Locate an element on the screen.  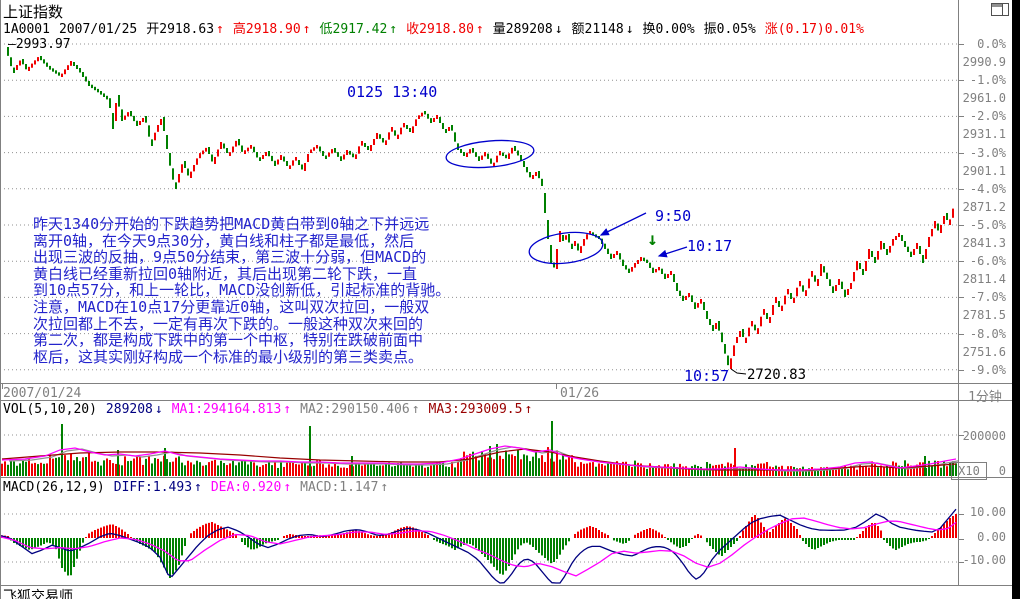
macd-label-field: MACD:1.147 is located at coordinates (339, 487).